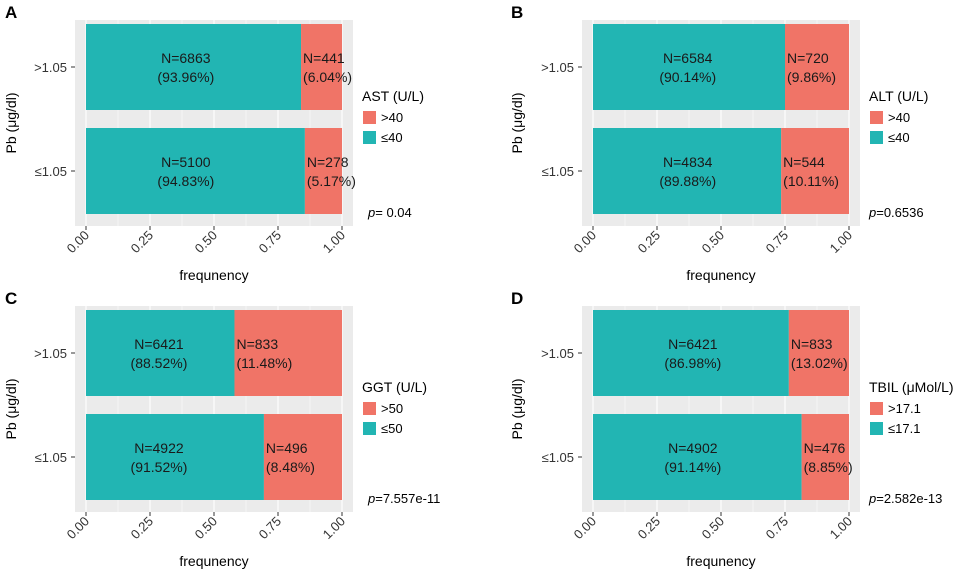  I want to click on legend-label-low: ≤50, so click(392, 428).